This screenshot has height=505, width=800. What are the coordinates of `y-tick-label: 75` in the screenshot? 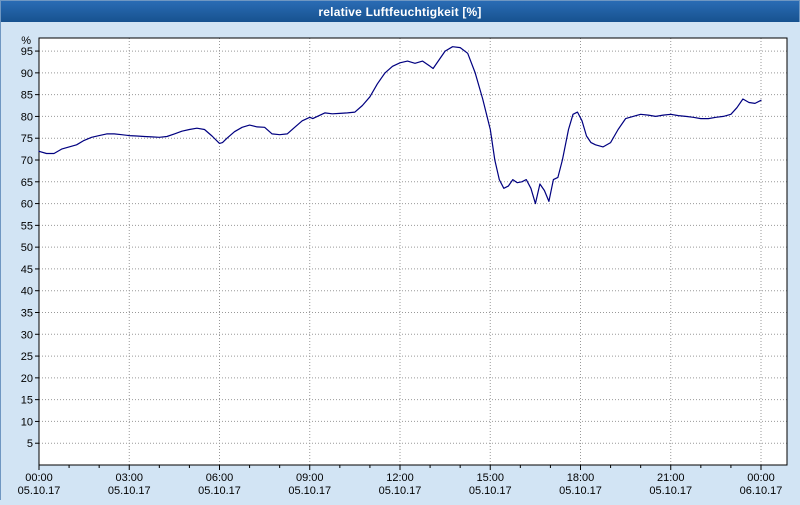 It's located at (27, 139).